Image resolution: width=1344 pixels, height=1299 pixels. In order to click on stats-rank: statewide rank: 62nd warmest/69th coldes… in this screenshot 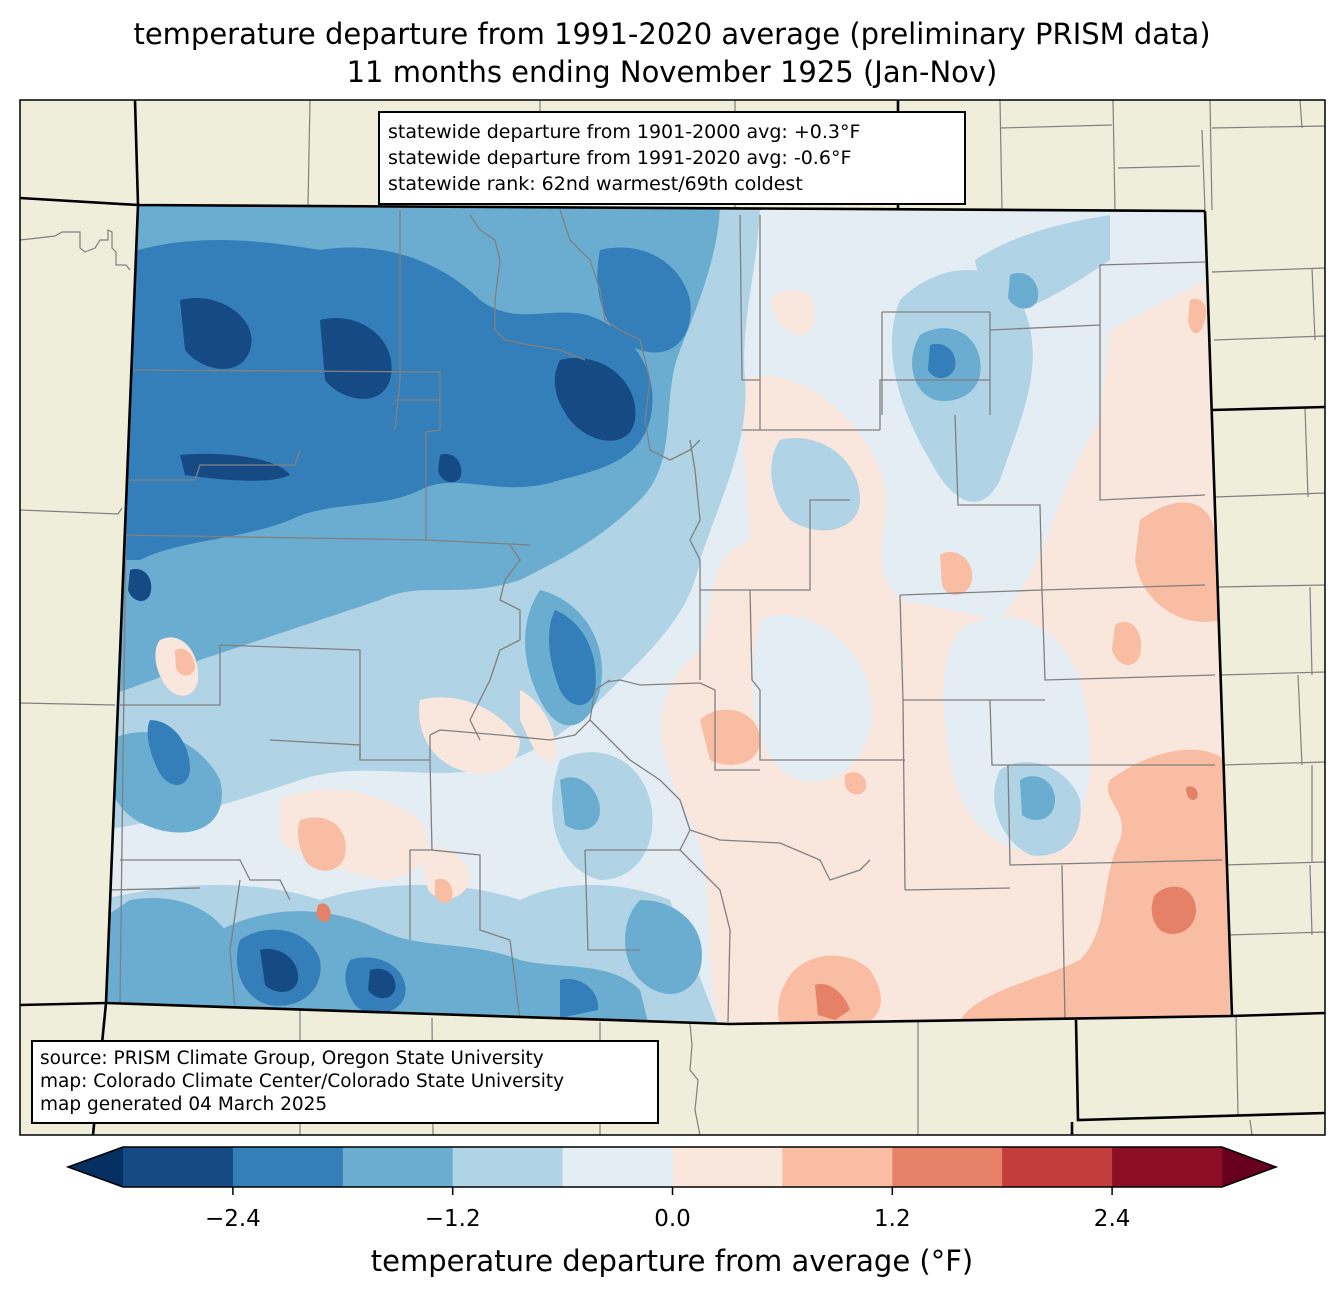, I will do `click(595, 184)`.